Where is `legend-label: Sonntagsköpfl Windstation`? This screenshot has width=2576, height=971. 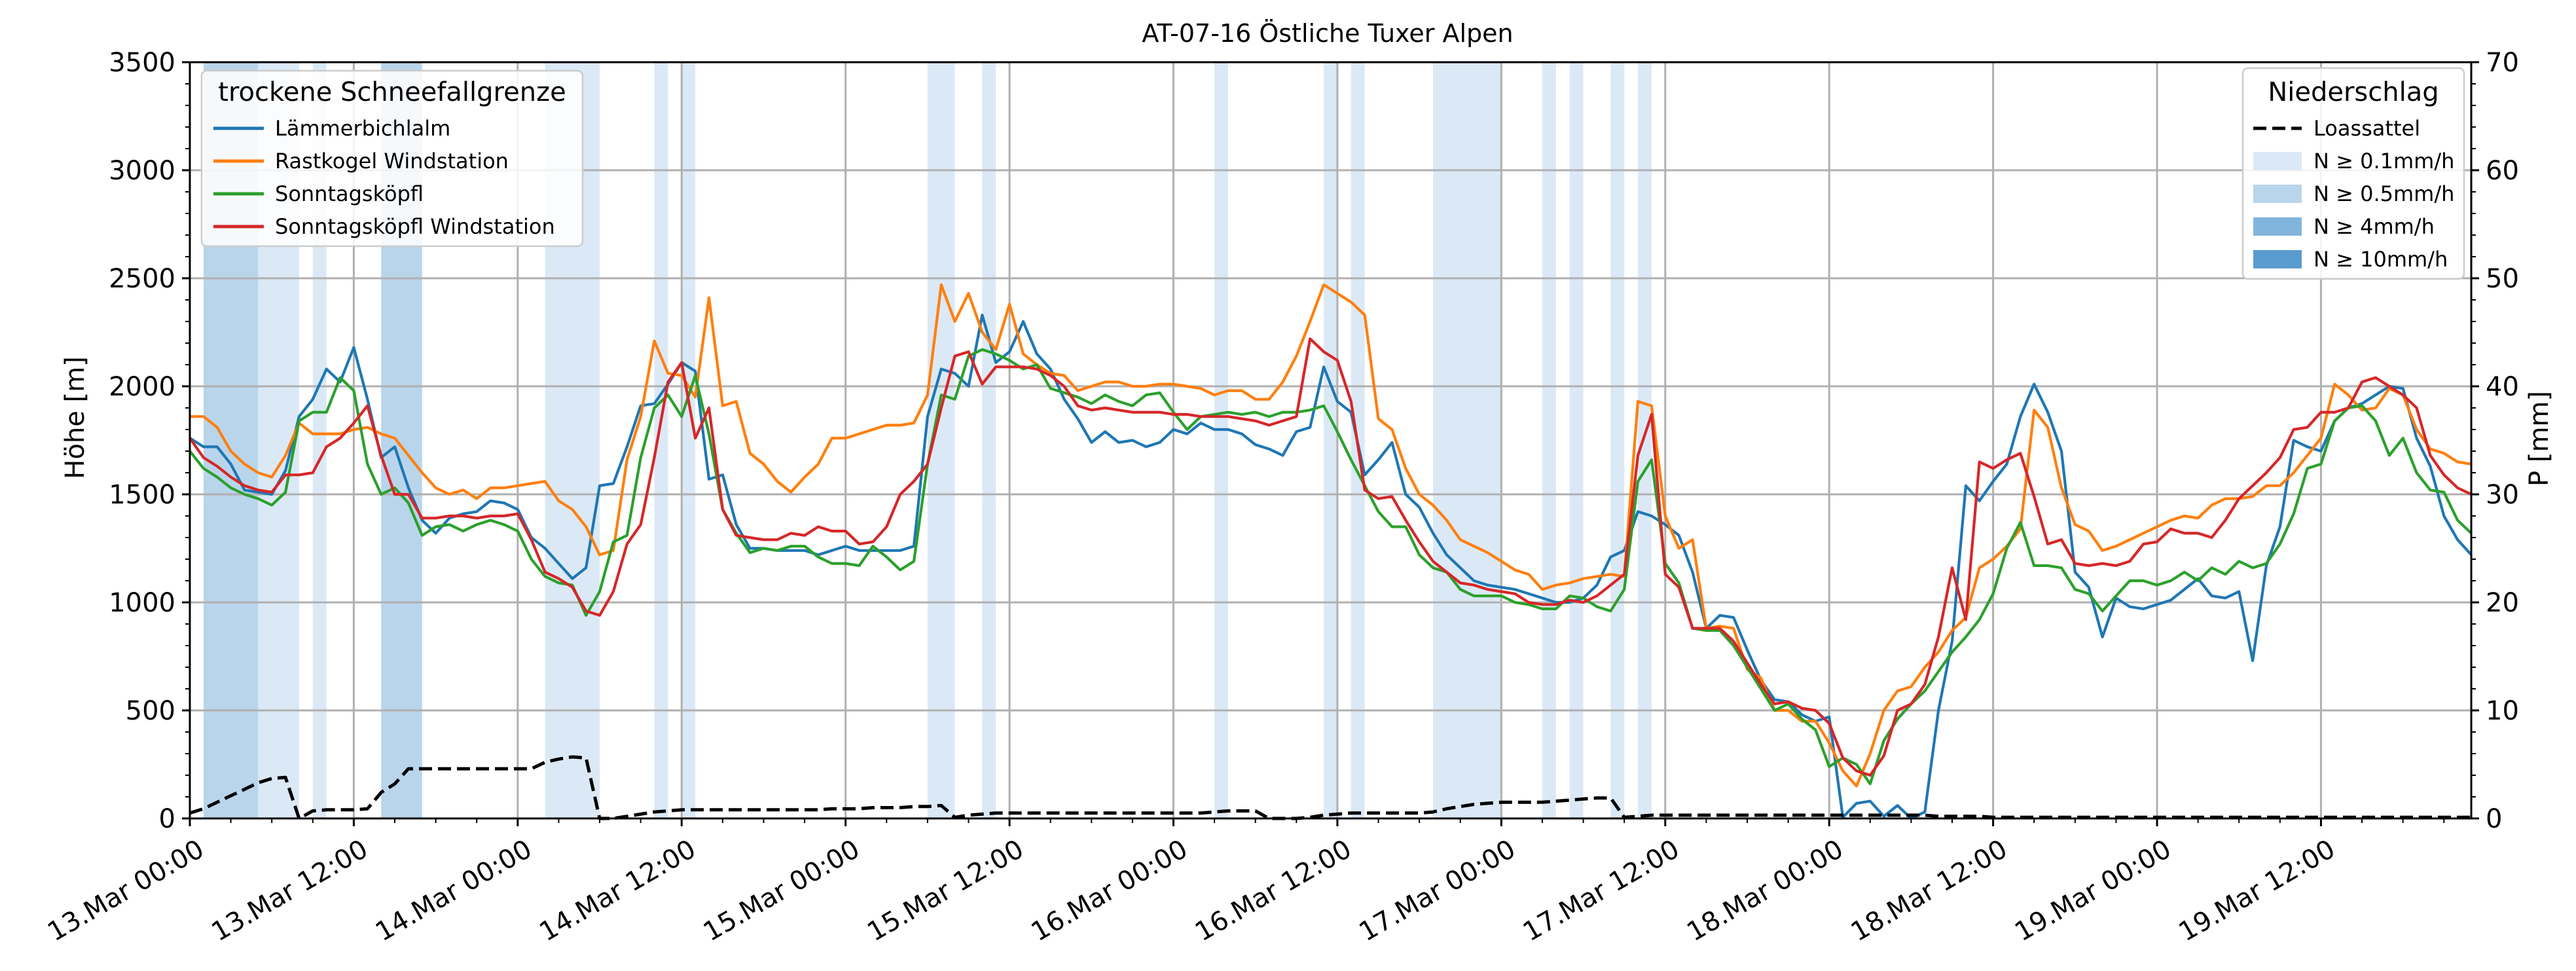 legend-label: Sonntagsköpfl Windstation is located at coordinates (415, 226).